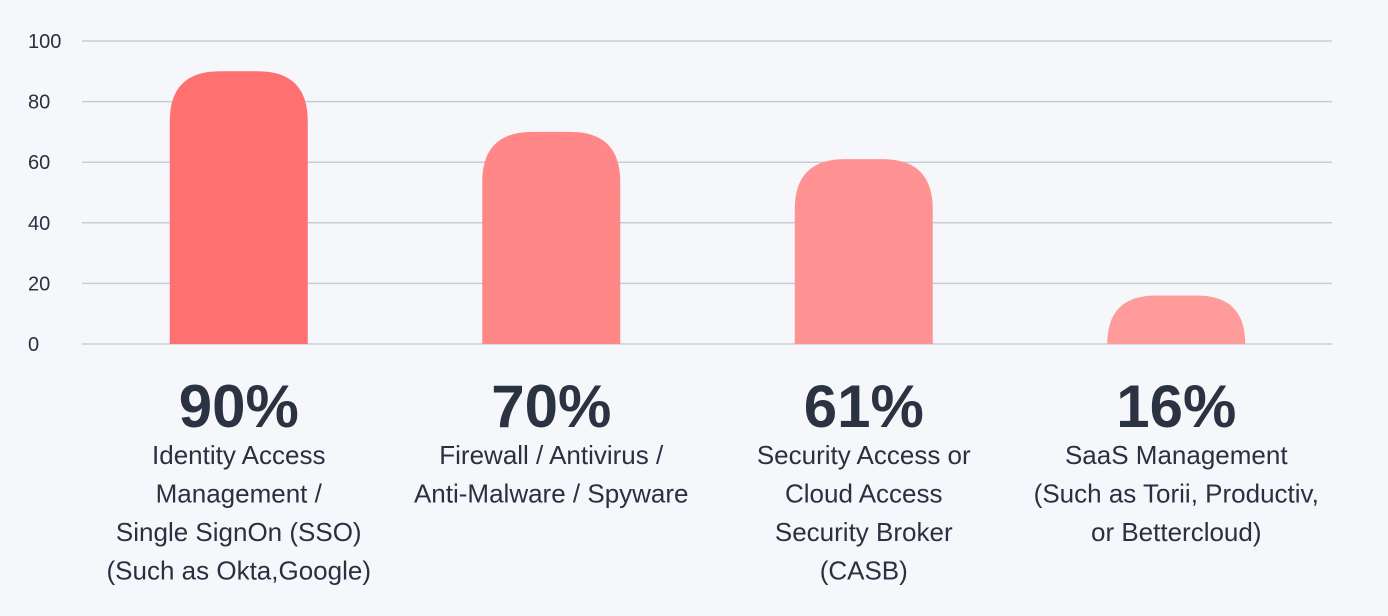 The width and height of the screenshot is (1388, 616). I want to click on category-label-4-line-2: (Such as Torii, Productiv,, so click(1176, 494).